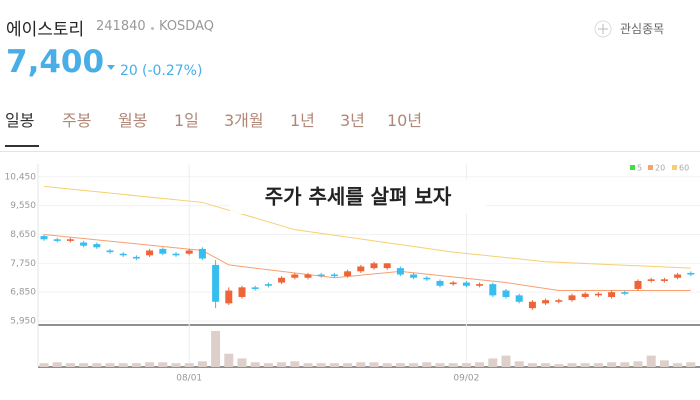 This screenshot has width=700, height=400. I want to click on legend-label: 60, so click(684, 168).